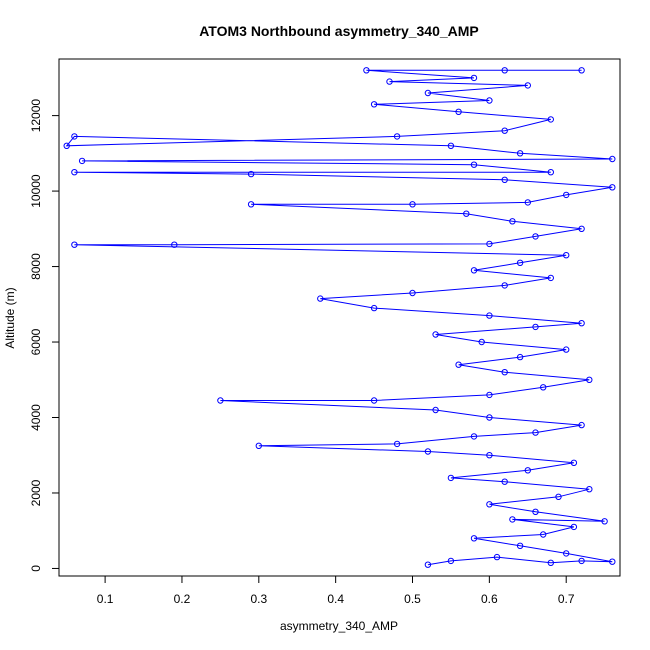 The height and width of the screenshot is (650, 650). Describe the element at coordinates (336, 590) in the screenshot. I see `x-axis: 0.1 0.2 0.3 0.4 0.5 0.6 0.7` at that location.